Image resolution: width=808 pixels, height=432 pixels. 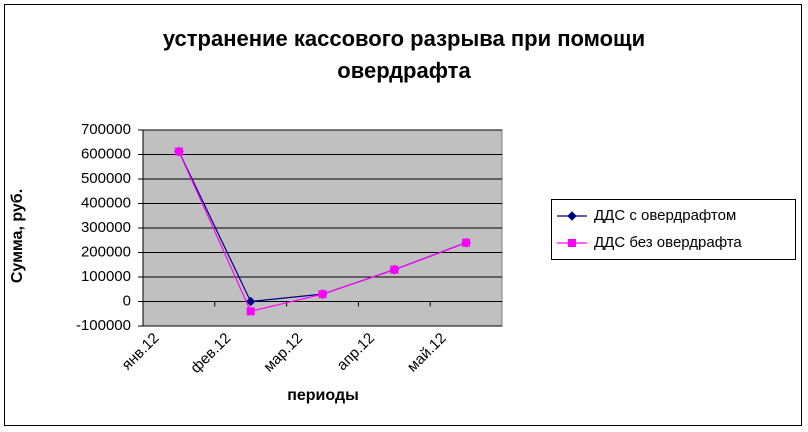 What do you see at coordinates (665, 215) in the screenshot?
I see `legend-label: ДДС с овердрафтом` at bounding box center [665, 215].